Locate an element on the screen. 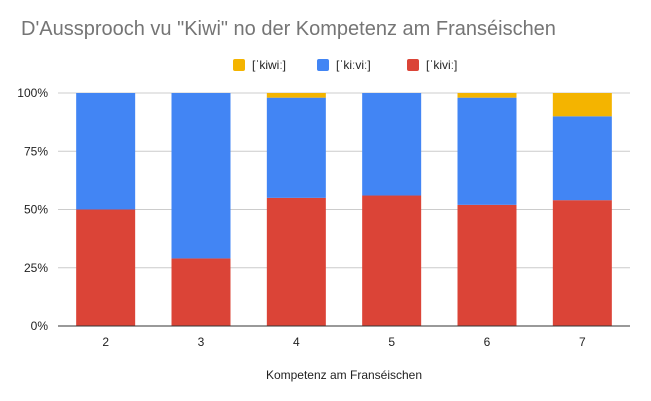  x-axis-title: Kompetenz am Franséischen is located at coordinates (344, 375).